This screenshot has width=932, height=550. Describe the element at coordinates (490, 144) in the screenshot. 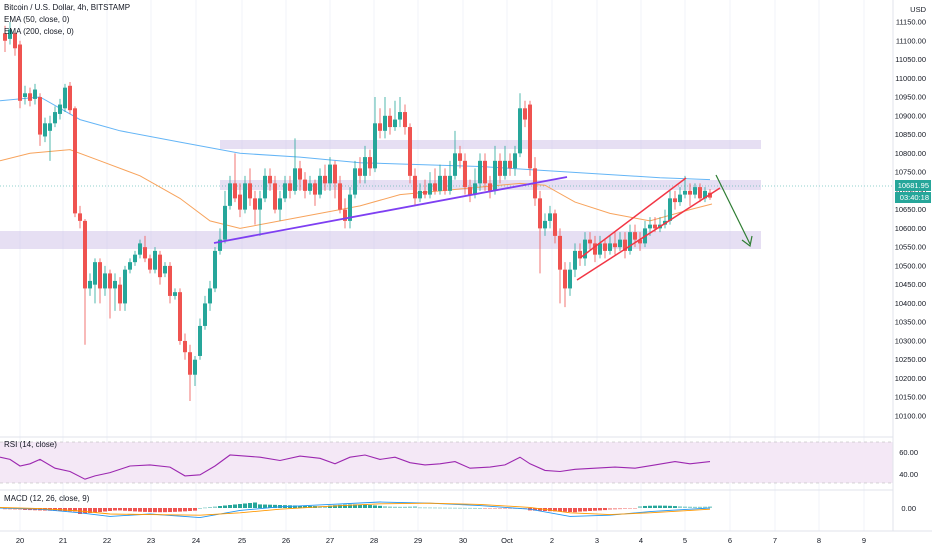

I see `resistance-zone-upper` at that location.